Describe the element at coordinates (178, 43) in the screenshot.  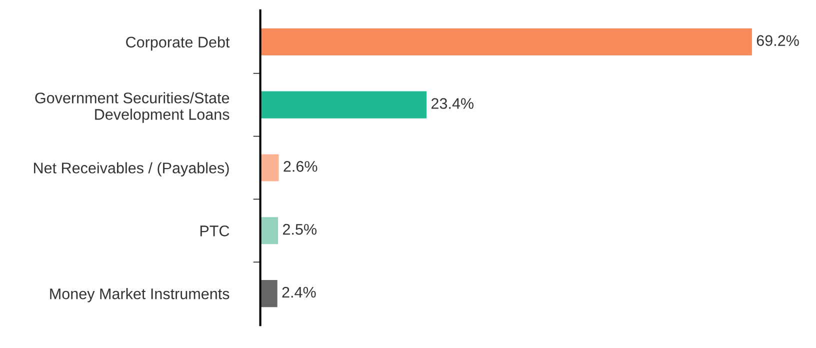
I see `y-tick-label: Corporate Debt` at that location.